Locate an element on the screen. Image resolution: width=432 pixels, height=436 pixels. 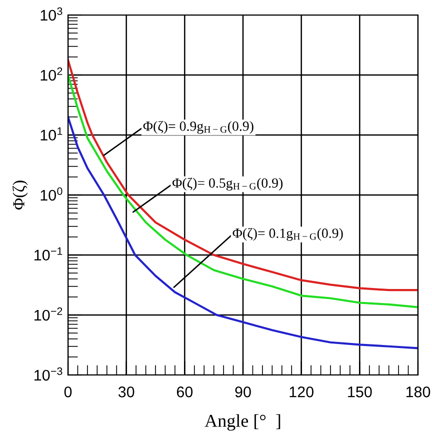
x-tick-label: 120 is located at coordinates (302, 392).